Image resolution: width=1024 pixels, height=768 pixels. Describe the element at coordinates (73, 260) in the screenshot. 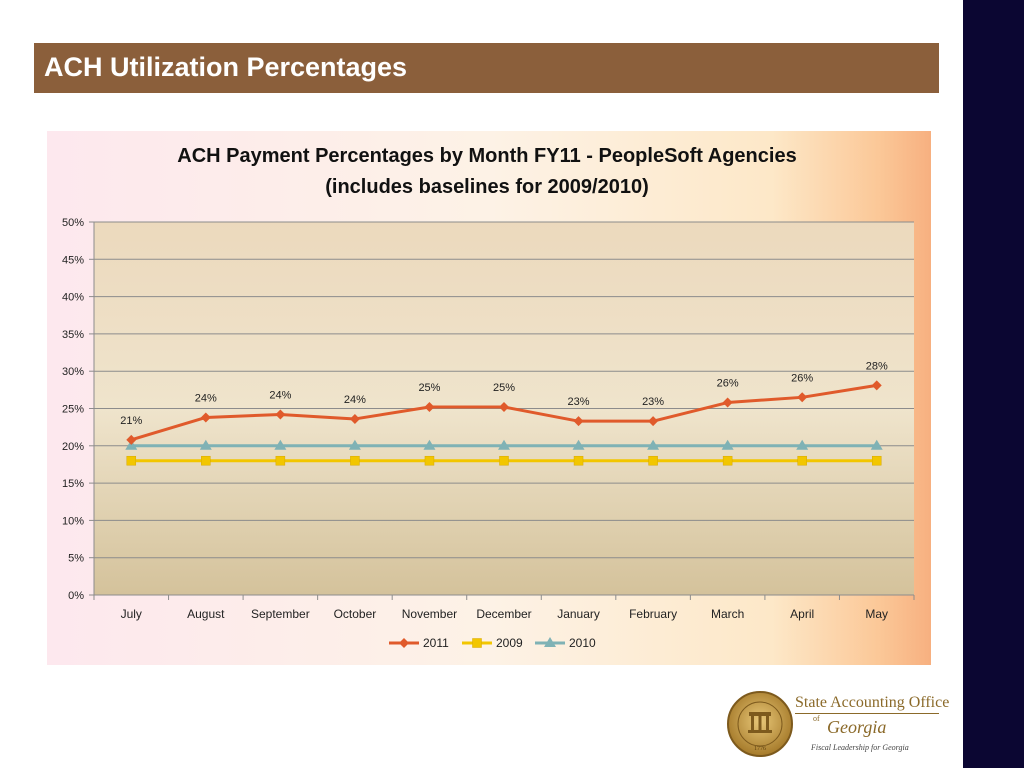

I see `y-tick-label: 45%` at that location.